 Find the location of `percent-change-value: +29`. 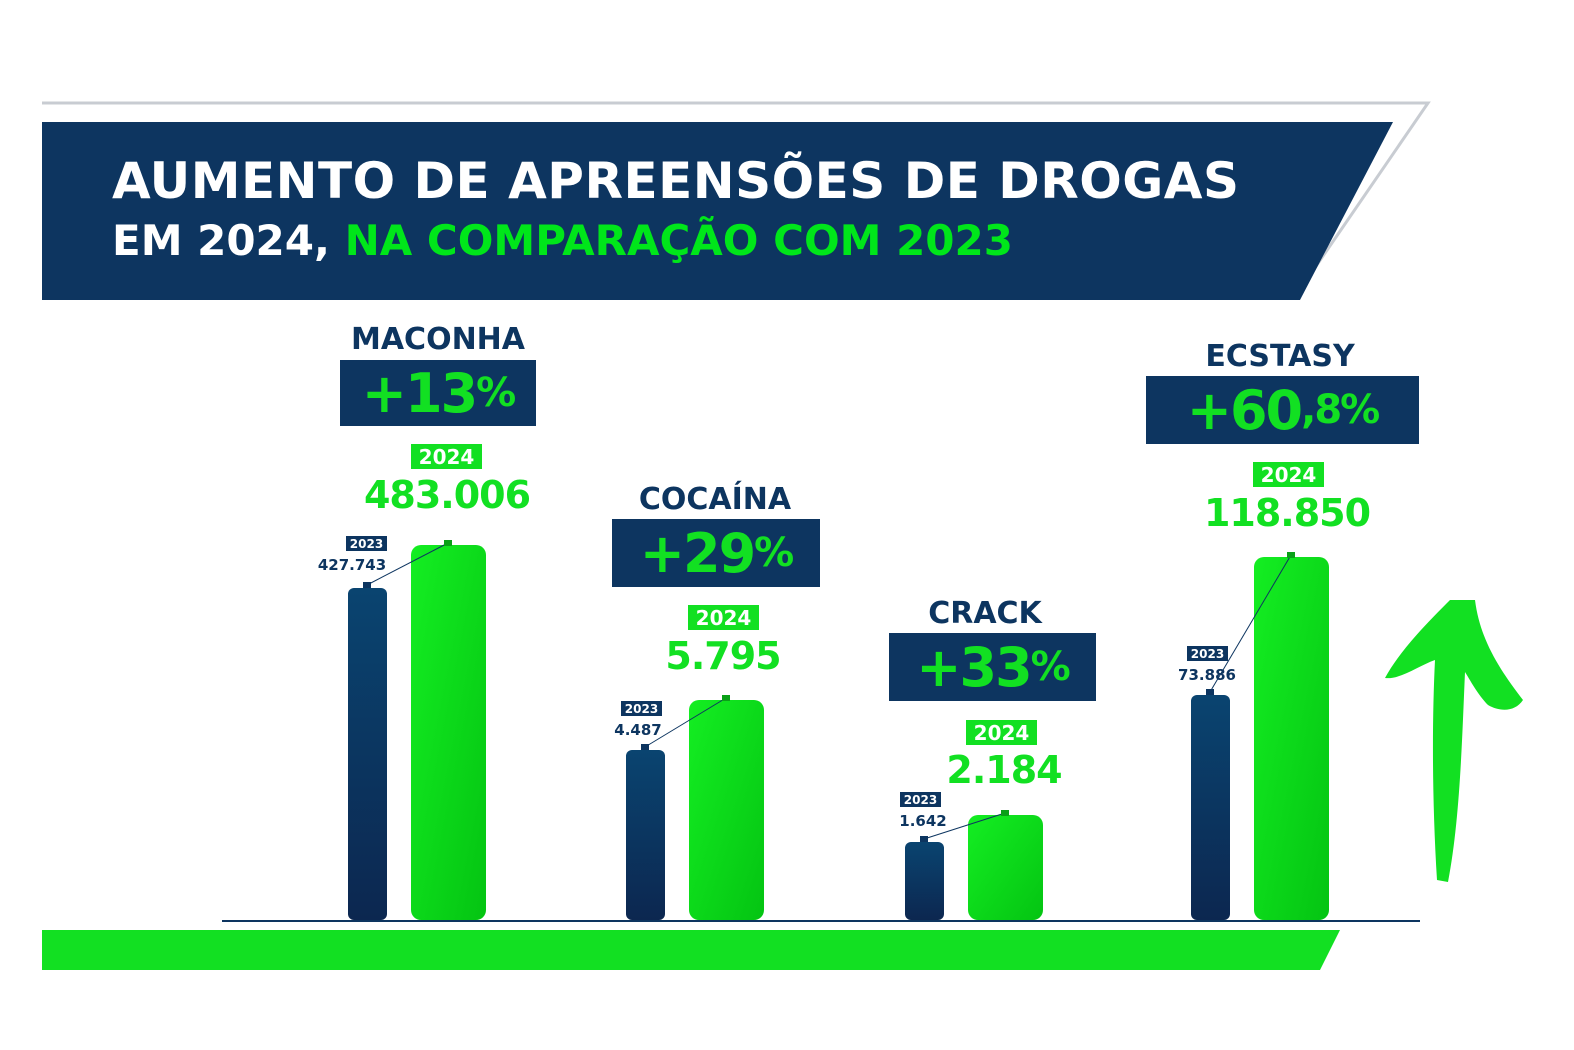

percent-change-value: +29 is located at coordinates (697, 553).